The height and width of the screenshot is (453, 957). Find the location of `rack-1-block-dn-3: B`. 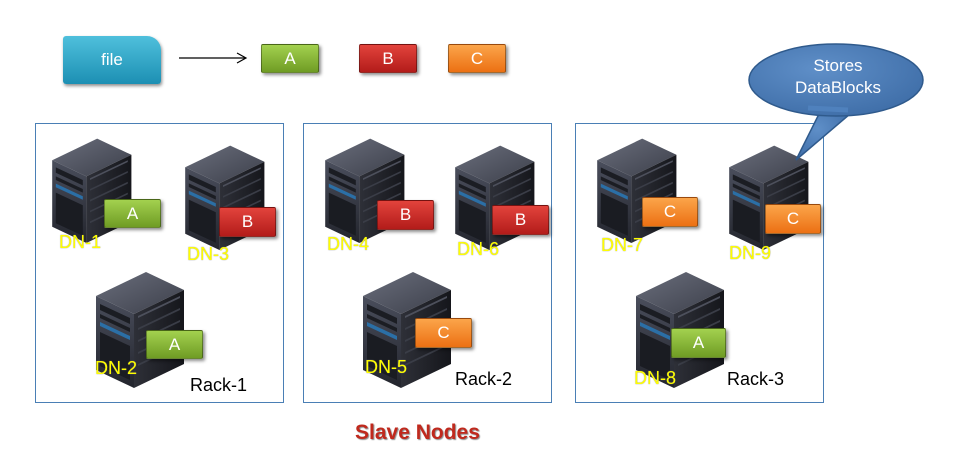

rack-1-block-dn-3: B is located at coordinates (247, 222).